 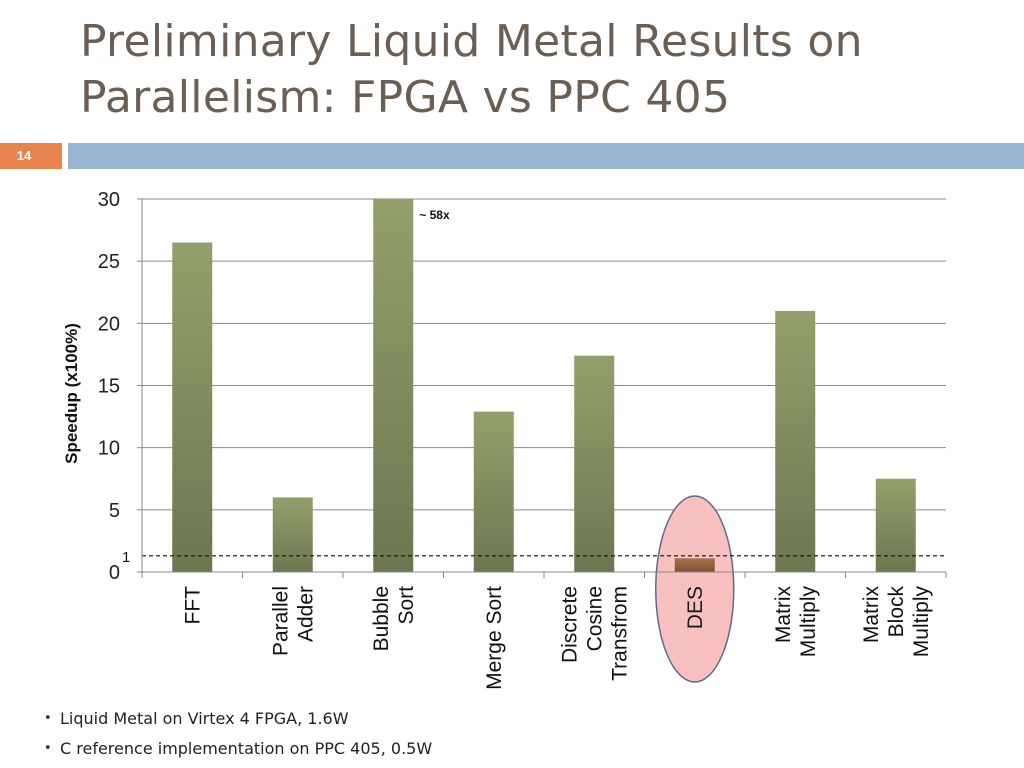 What do you see at coordinates (695, 607) in the screenshot?
I see `x-category-label: DES` at bounding box center [695, 607].